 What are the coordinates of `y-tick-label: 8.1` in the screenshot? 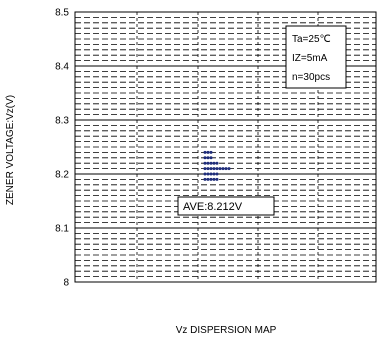 It's located at (62, 229).